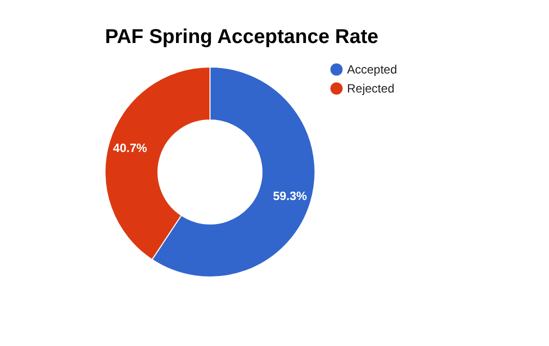  What do you see at coordinates (370, 89) in the screenshot?
I see `legend-label: Rejected` at bounding box center [370, 89].